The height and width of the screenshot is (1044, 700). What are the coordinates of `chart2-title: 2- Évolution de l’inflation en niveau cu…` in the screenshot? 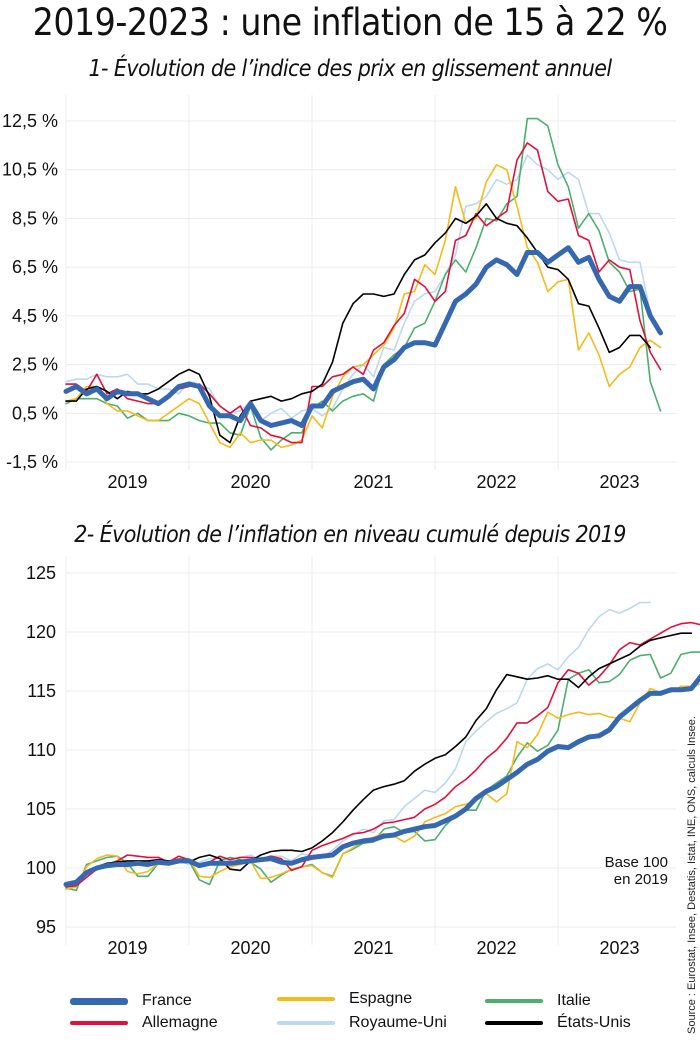 It's located at (350, 535).